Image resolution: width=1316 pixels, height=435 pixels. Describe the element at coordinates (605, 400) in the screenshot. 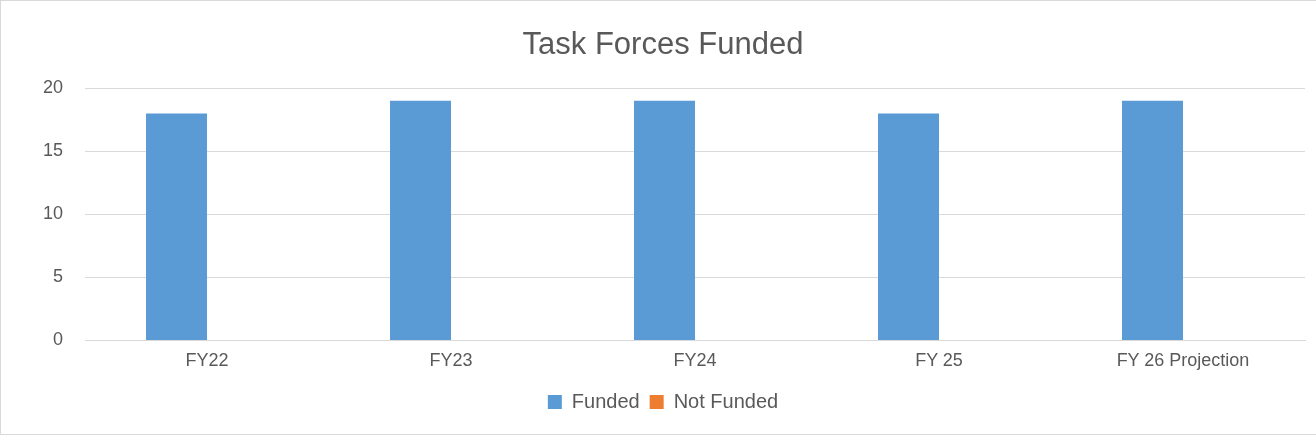

I see `legend-label: Funded` at that location.